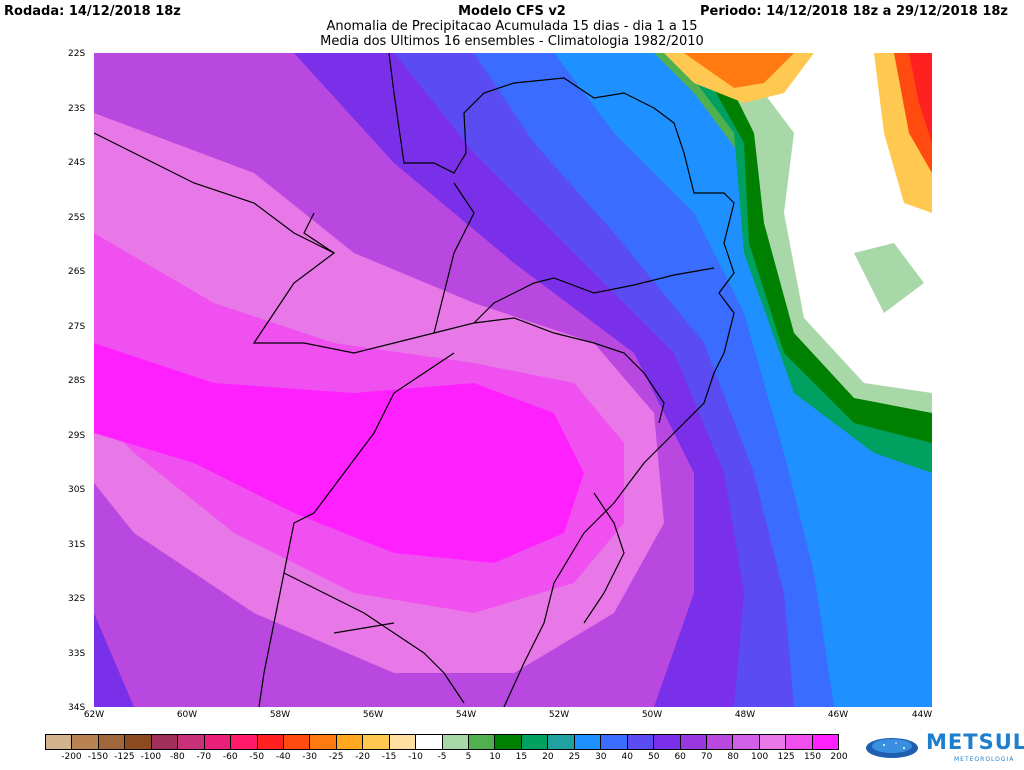  Describe the element at coordinates (512, 11) in the screenshot. I see `model-title: Modelo CFS v2` at that location.